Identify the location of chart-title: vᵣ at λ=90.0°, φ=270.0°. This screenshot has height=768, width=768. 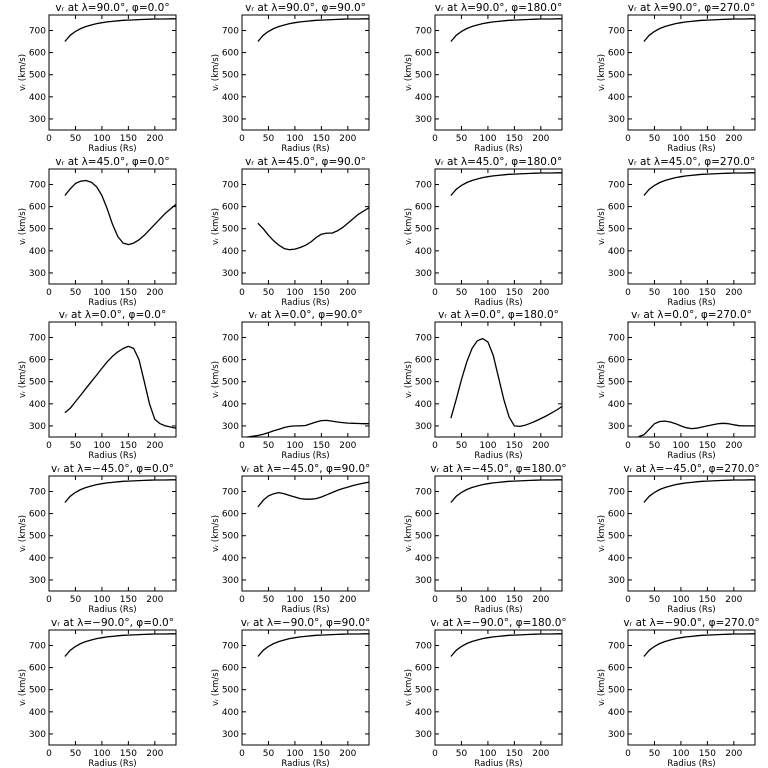
(692, 8).